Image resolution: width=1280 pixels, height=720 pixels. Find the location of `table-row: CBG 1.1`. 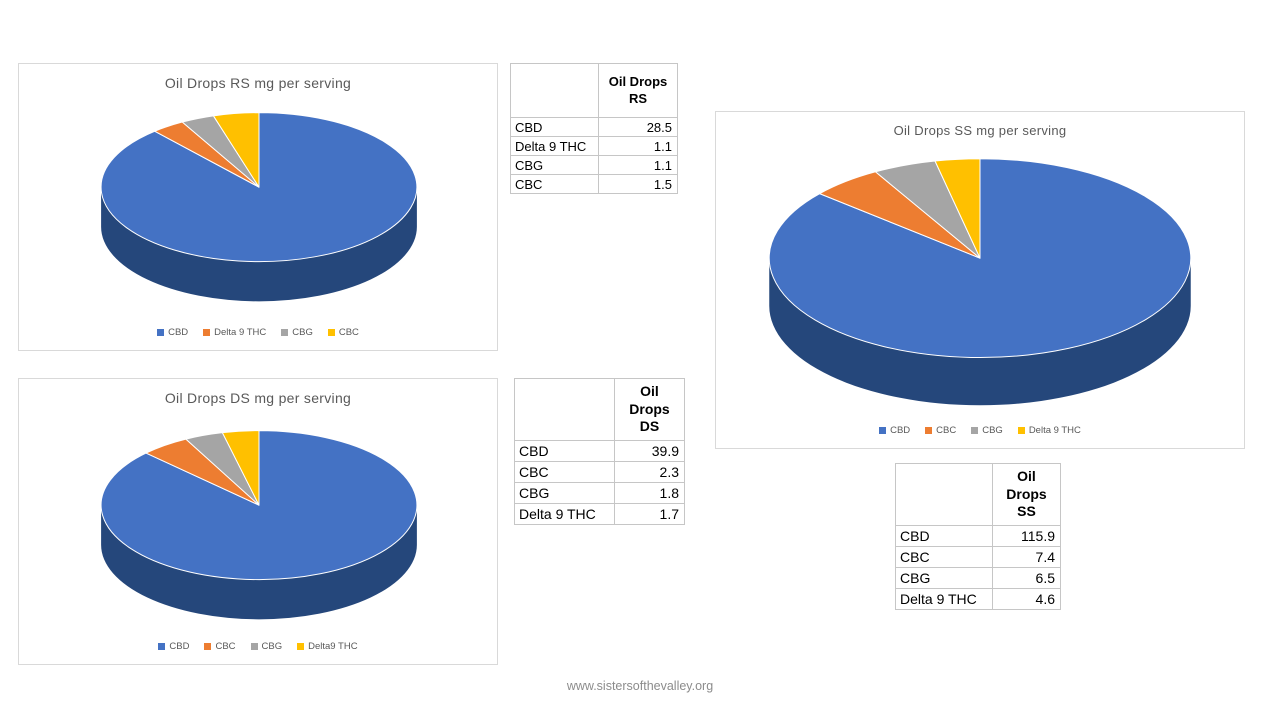

table-row: CBG 1.1 is located at coordinates (594, 165).